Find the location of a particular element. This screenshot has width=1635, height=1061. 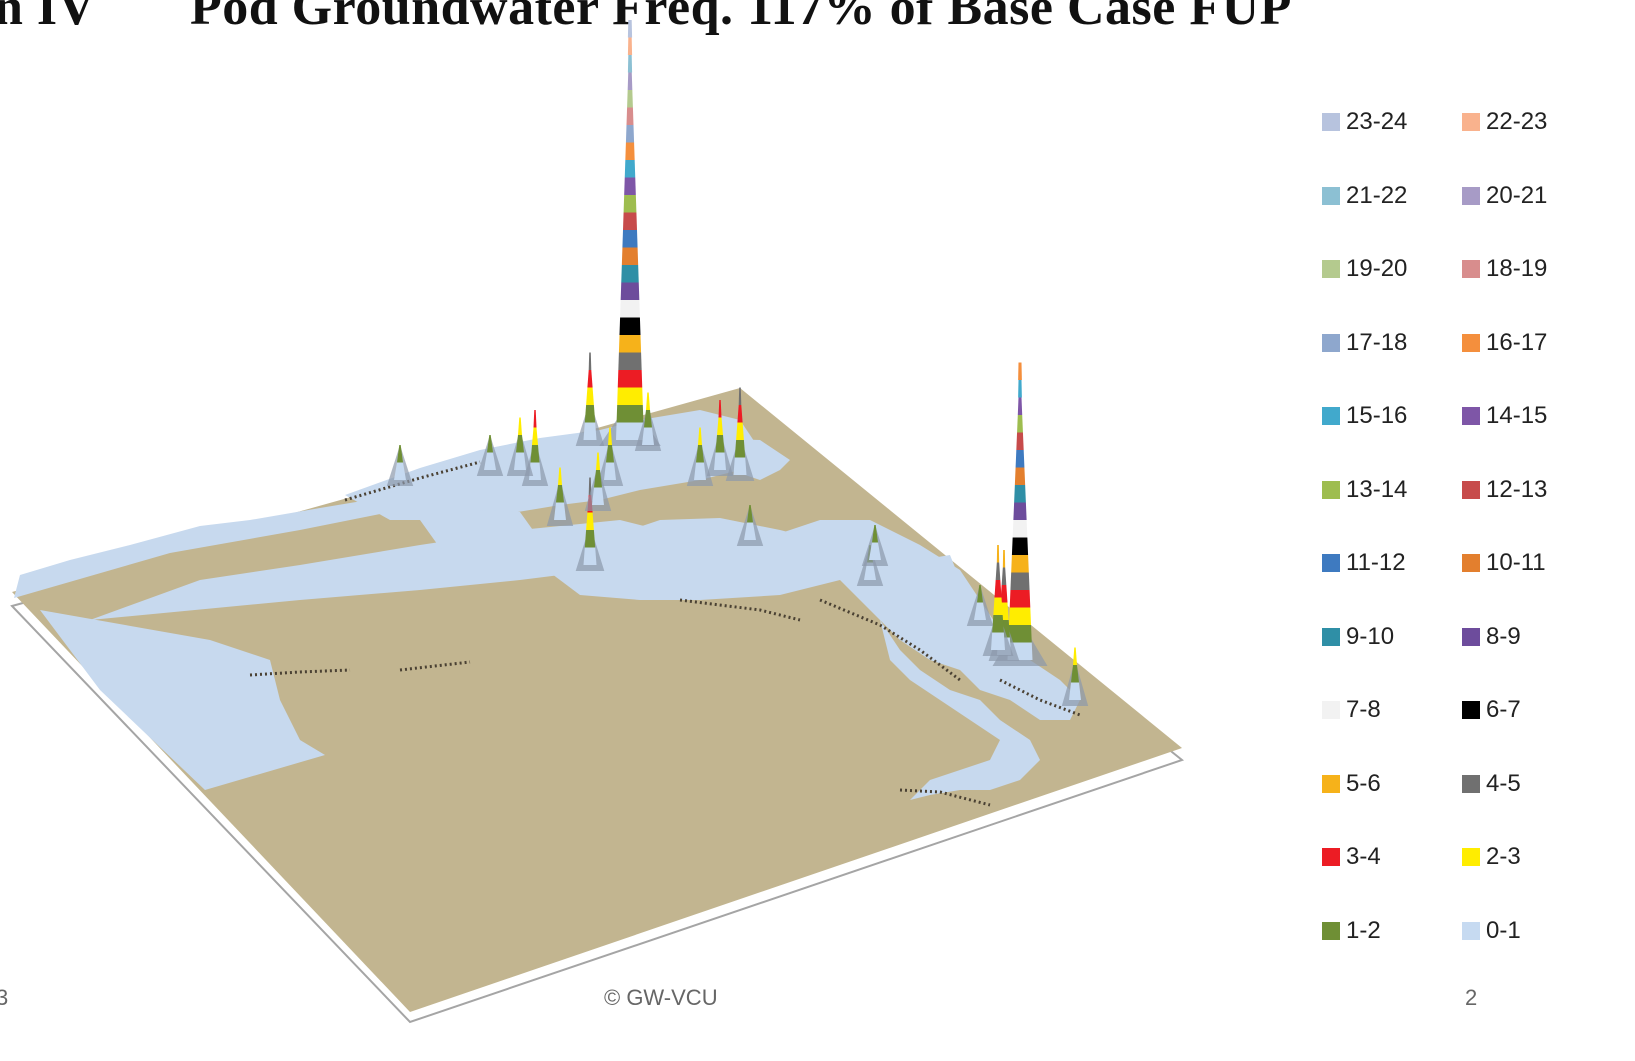

legend-item: 18-19 is located at coordinates (1504, 269).